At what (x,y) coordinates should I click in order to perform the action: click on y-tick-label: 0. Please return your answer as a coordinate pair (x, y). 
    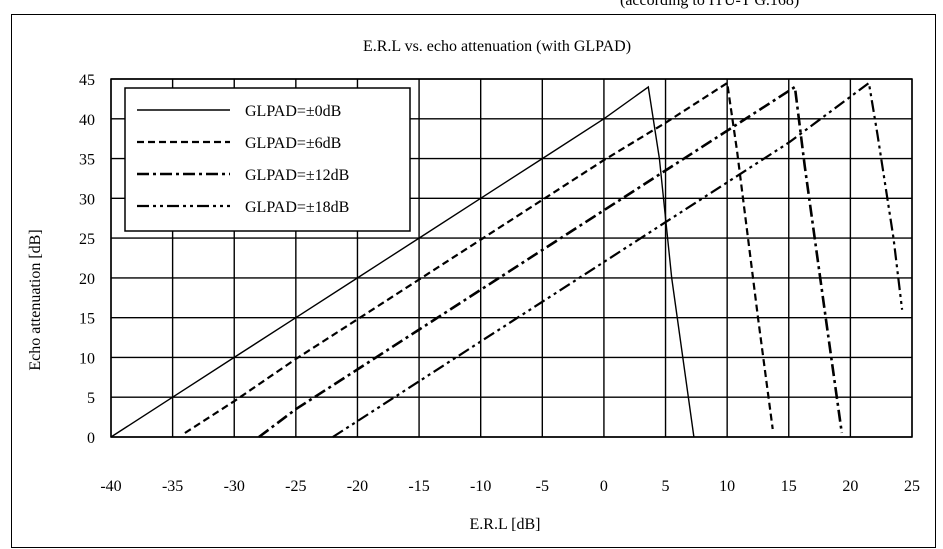
    Looking at the image, I should click on (91, 438).